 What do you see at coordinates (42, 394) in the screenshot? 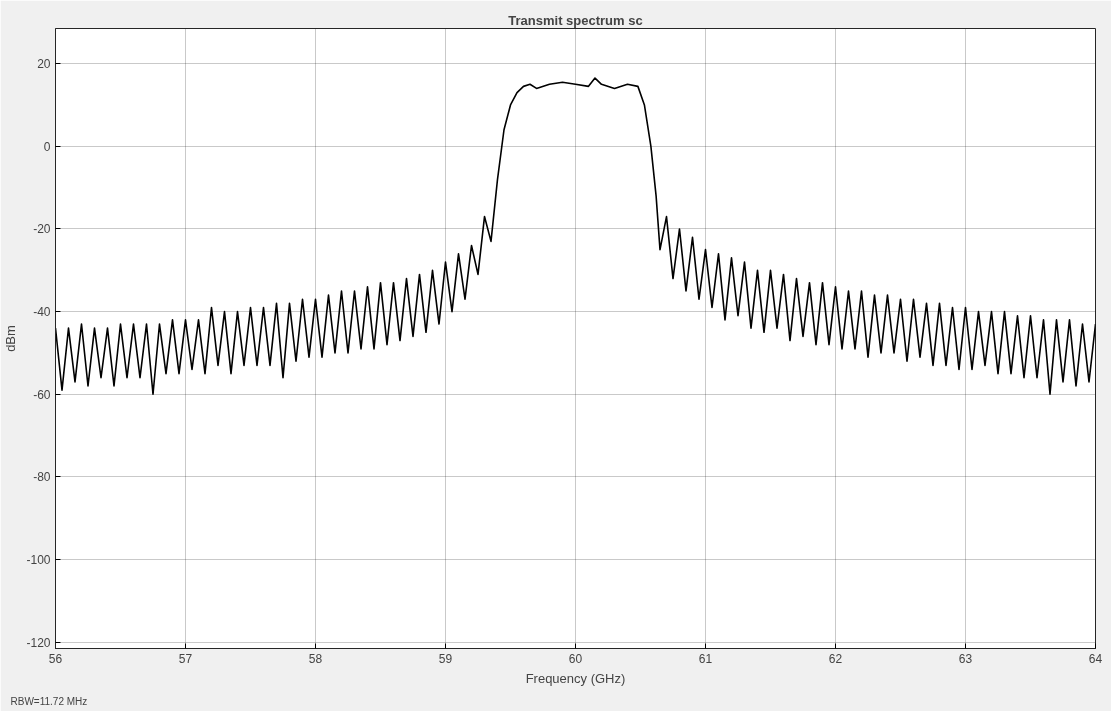
I see `y-tick-label: -60` at bounding box center [42, 394].